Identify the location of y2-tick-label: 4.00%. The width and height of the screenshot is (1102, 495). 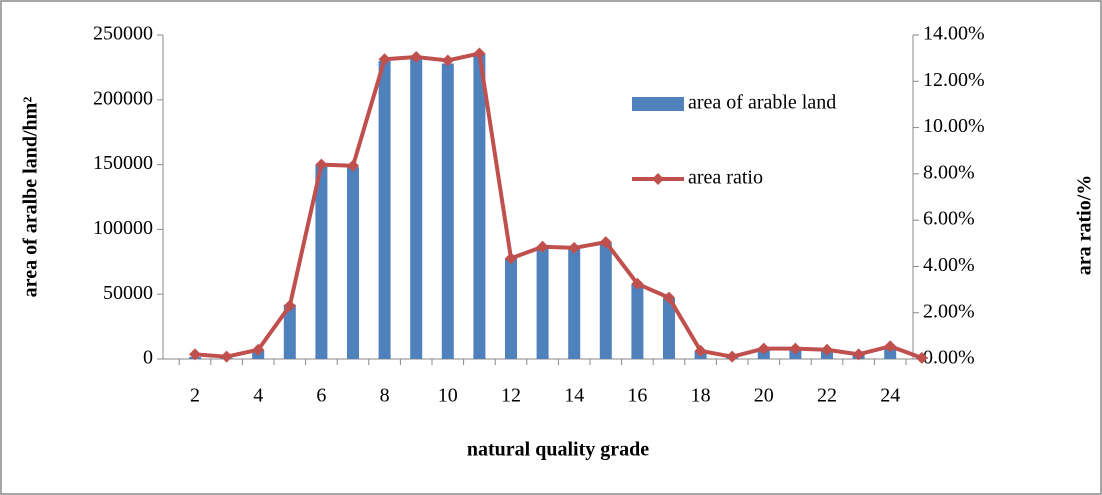
(949, 265).